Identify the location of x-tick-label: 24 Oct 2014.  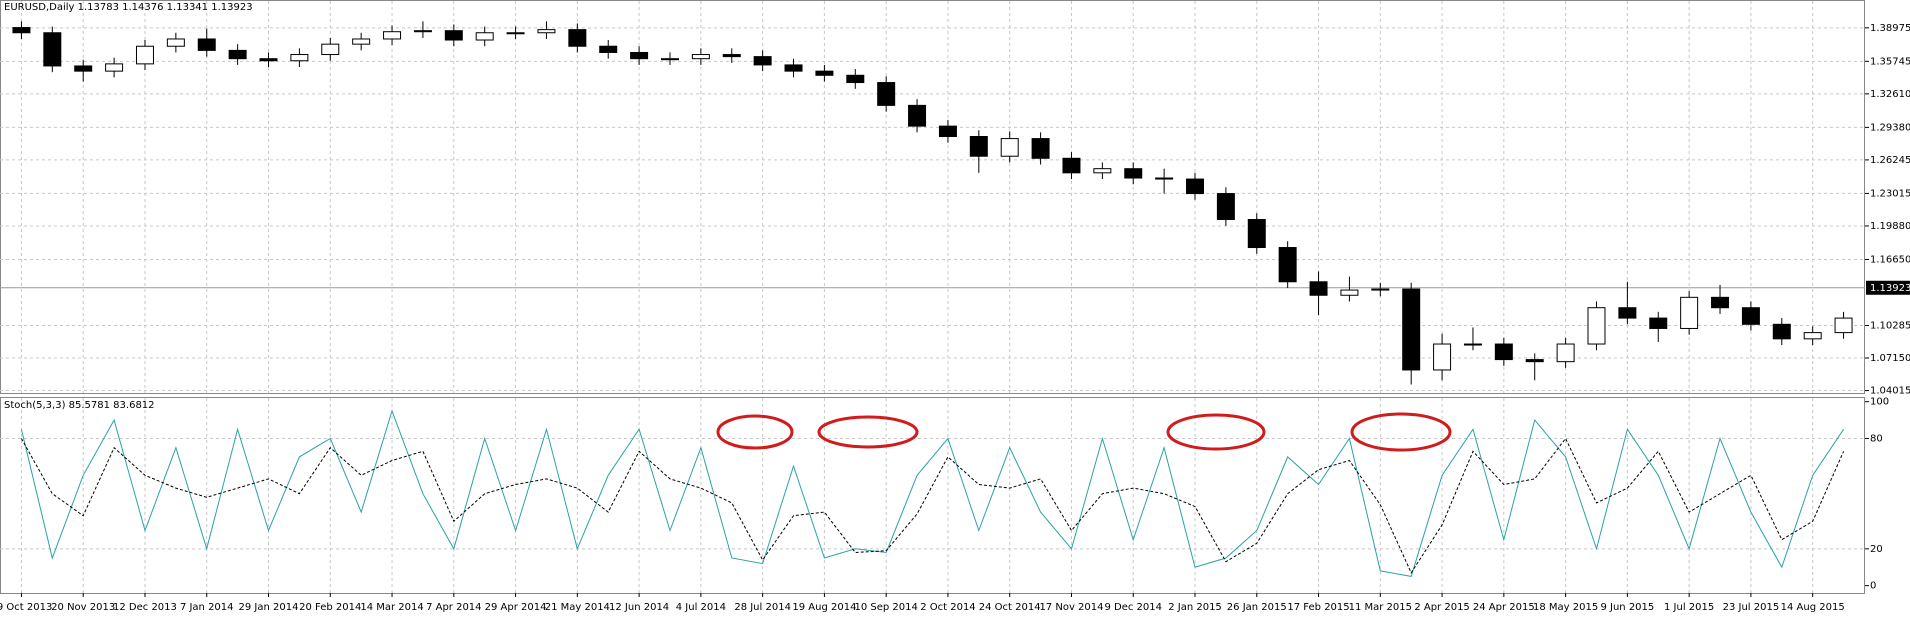
(1010, 607).